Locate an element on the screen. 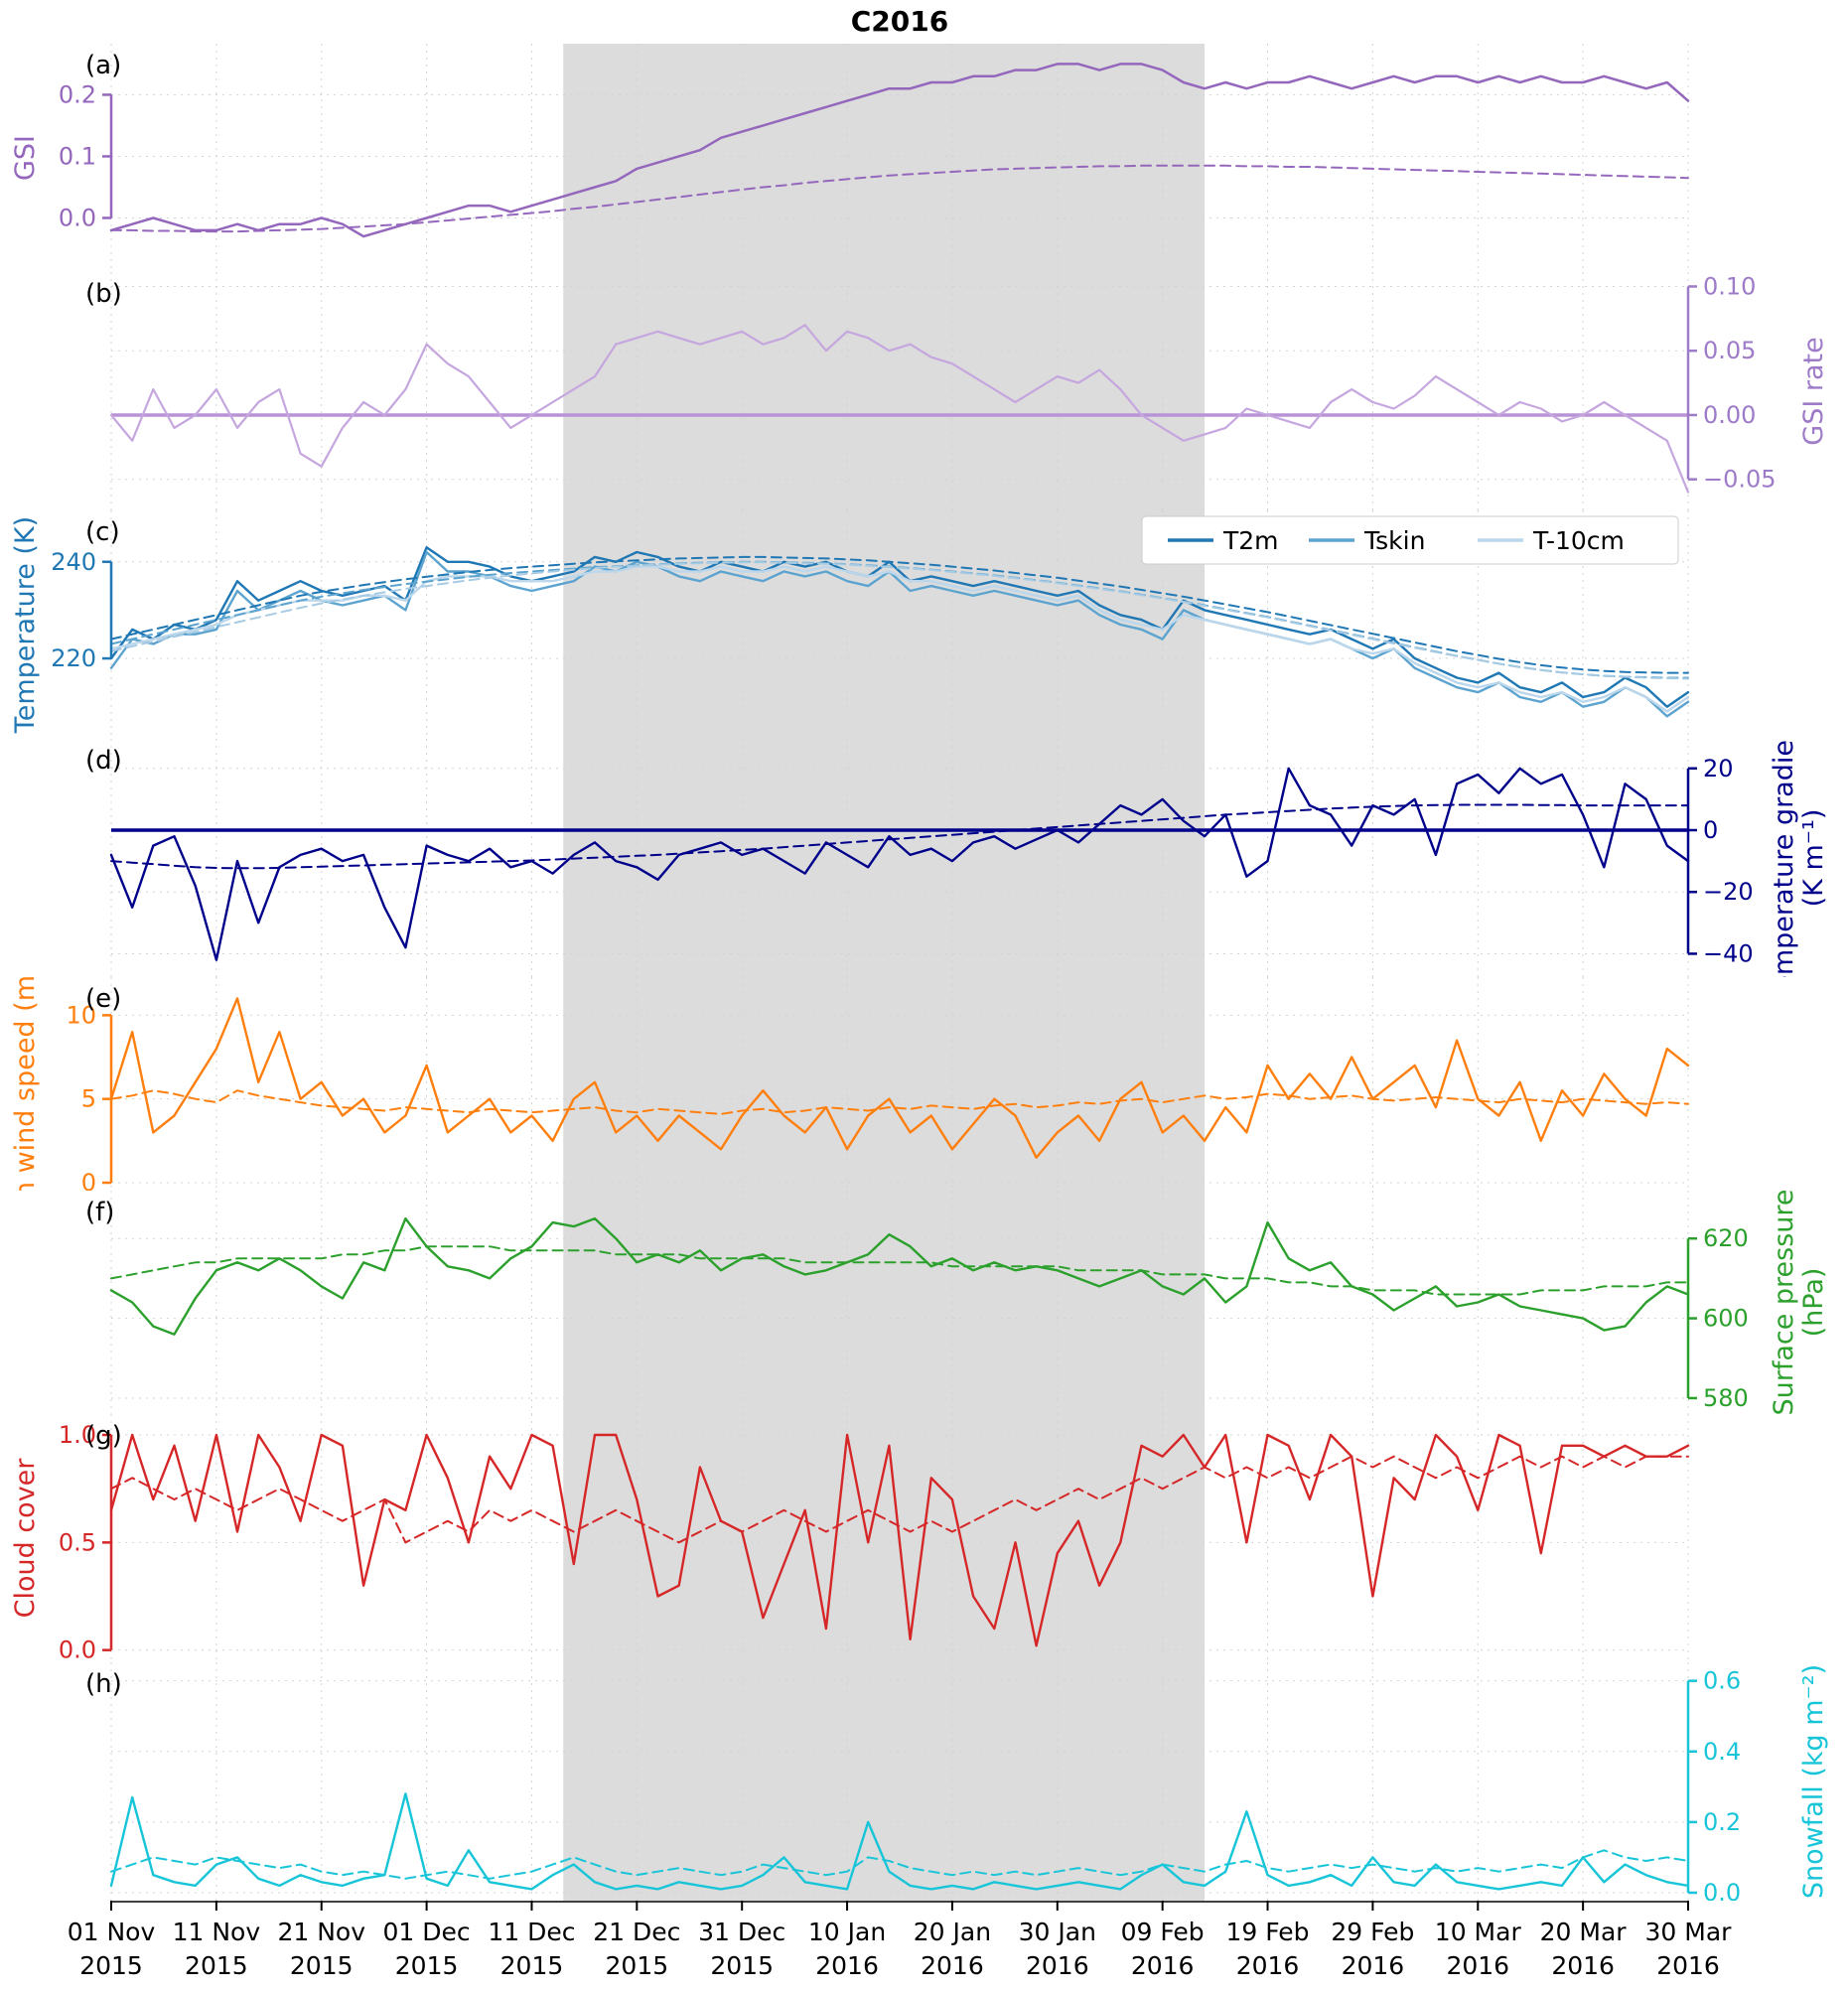 The width and height of the screenshot is (1848, 1992). axis-label: 10 m wind speed (m s⁻¹) is located at coordinates (25, 1084).